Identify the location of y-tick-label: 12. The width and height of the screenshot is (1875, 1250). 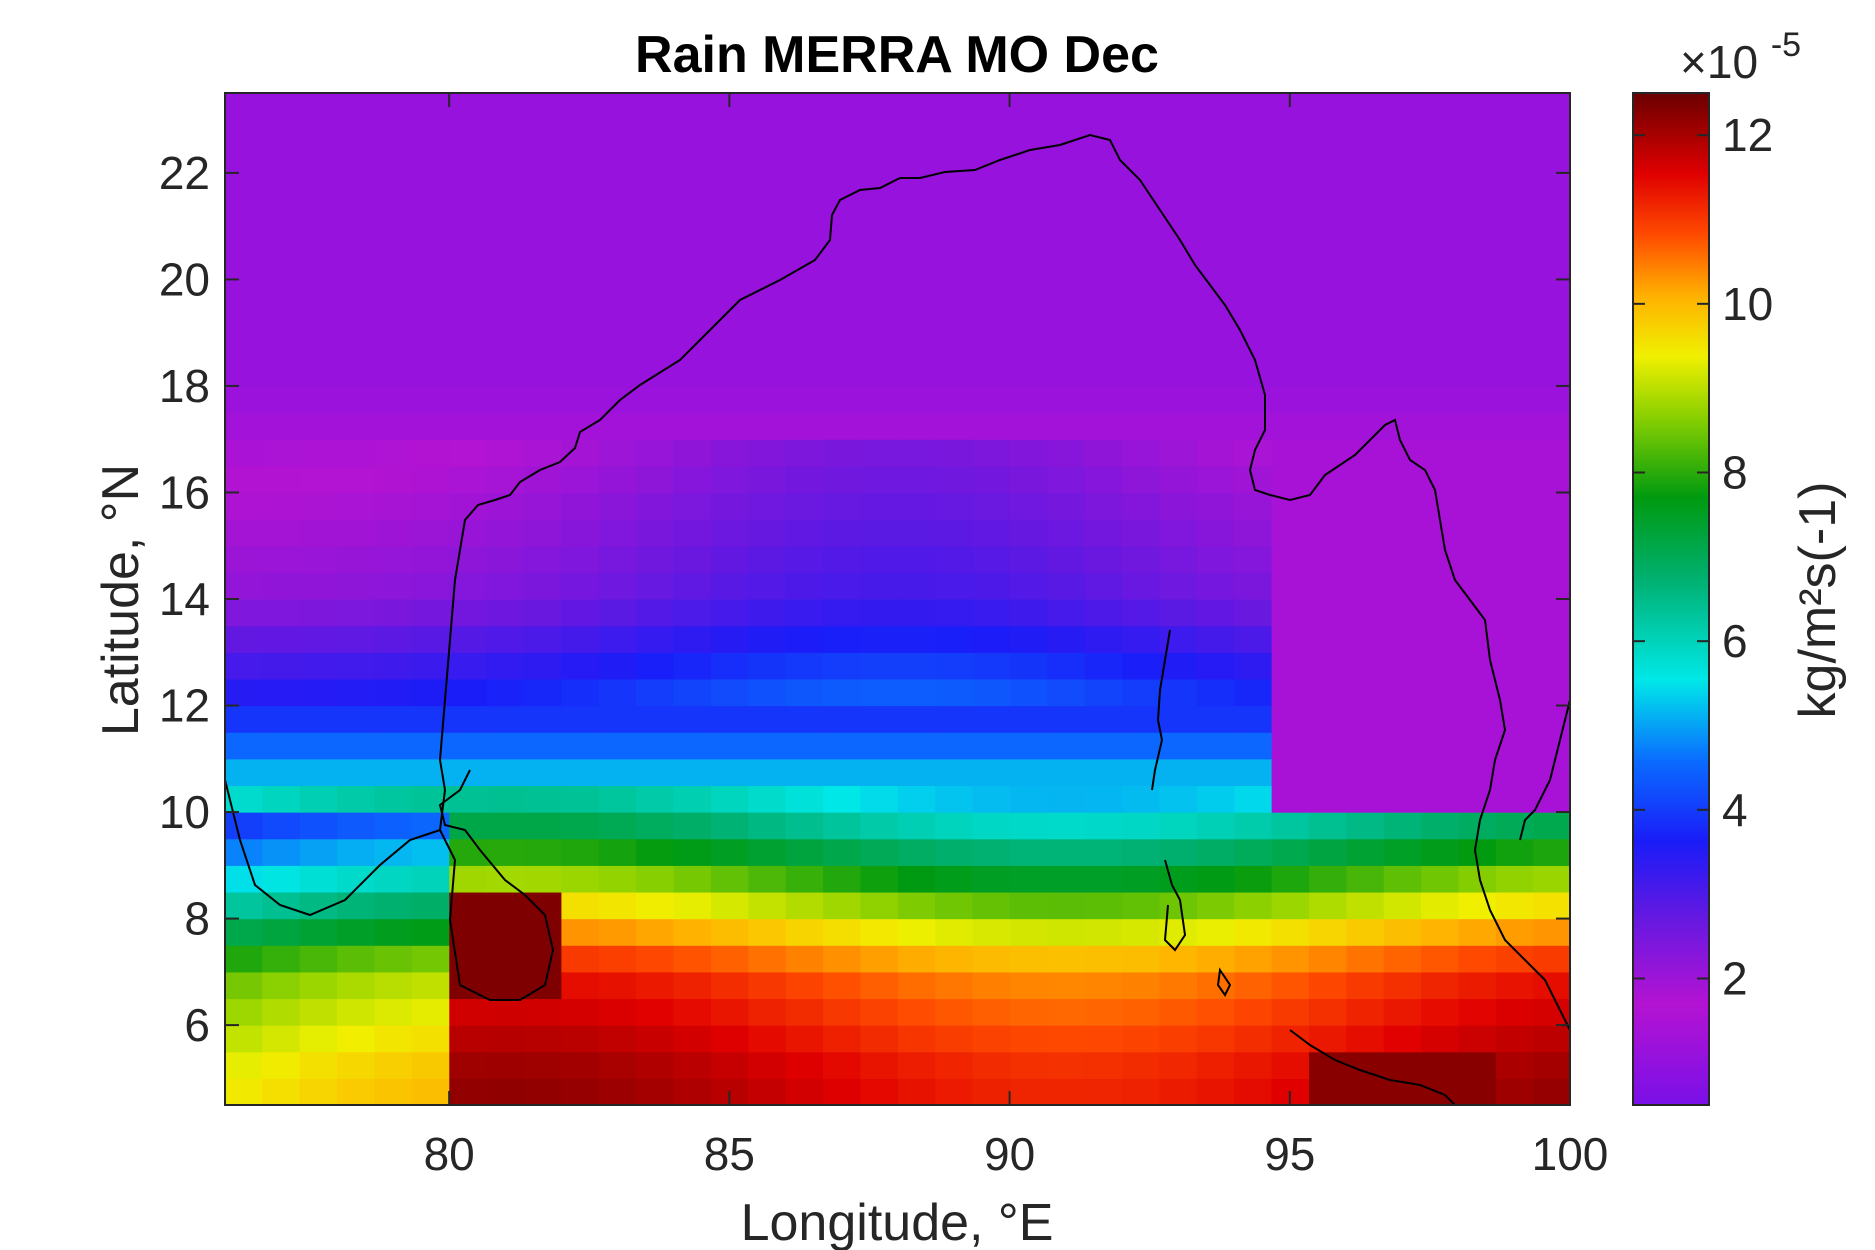
(184, 706).